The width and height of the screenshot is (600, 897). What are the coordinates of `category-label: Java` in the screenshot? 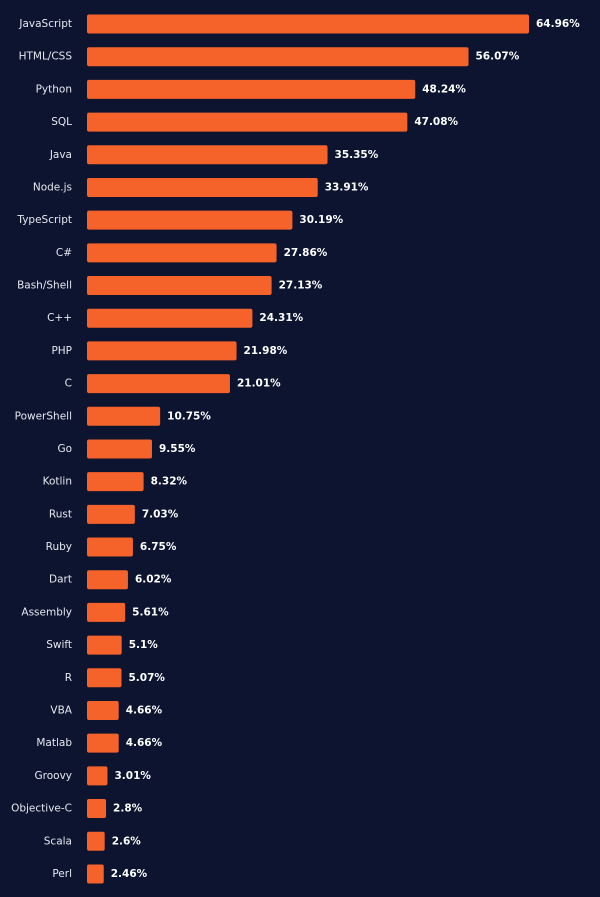 It's located at (60, 155).